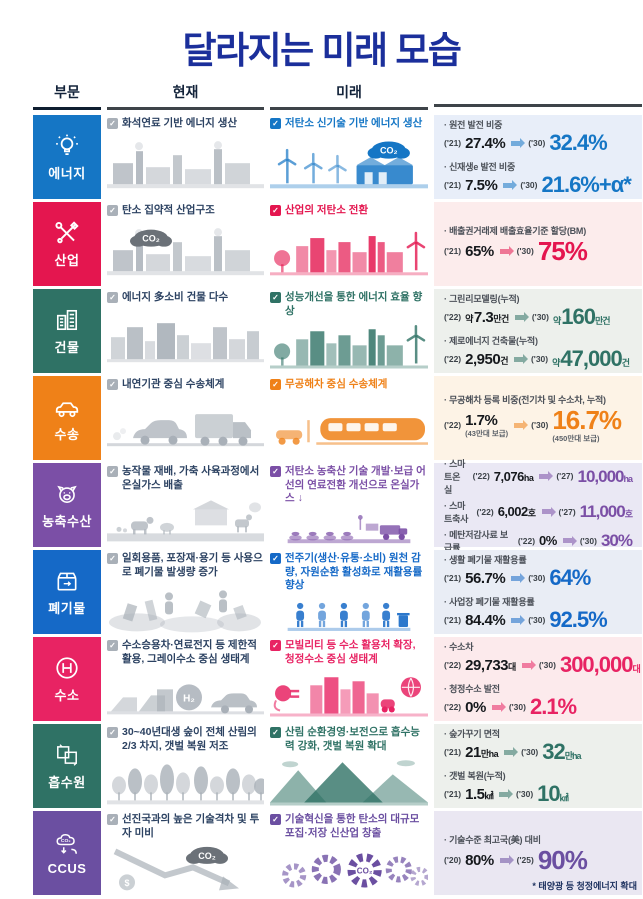 Image resolution: width=643 pixels, height=899 pixels. What do you see at coordinates (538, 541) in the screenshot?
I see `stat-item: · 메탄저감사료 보급률 ('22) 0% ('30) 30%` at bounding box center [538, 541].